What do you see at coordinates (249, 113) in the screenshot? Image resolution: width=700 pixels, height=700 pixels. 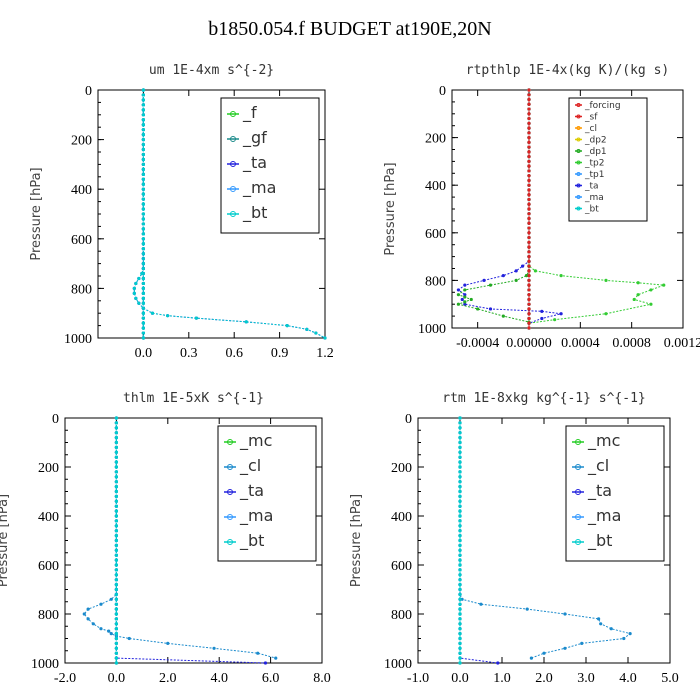 I see `legend-label: _f` at bounding box center [249, 113].